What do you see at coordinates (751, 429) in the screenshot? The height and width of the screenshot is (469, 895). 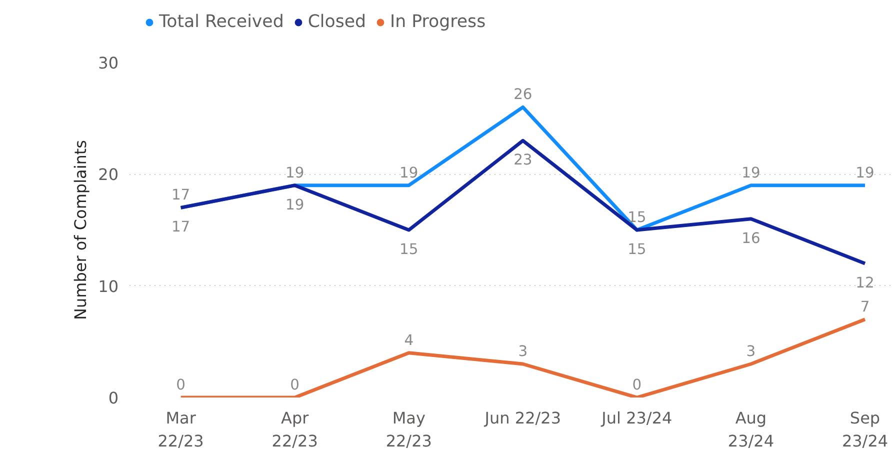 I see `x-tick-label: Aug 23/24` at bounding box center [751, 429].